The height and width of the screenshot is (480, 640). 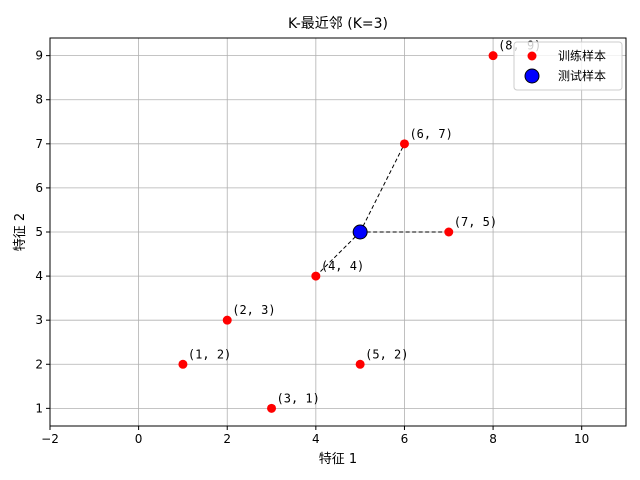 What do you see at coordinates (581, 439) in the screenshot?
I see `x-tick-label: 10` at bounding box center [581, 439].